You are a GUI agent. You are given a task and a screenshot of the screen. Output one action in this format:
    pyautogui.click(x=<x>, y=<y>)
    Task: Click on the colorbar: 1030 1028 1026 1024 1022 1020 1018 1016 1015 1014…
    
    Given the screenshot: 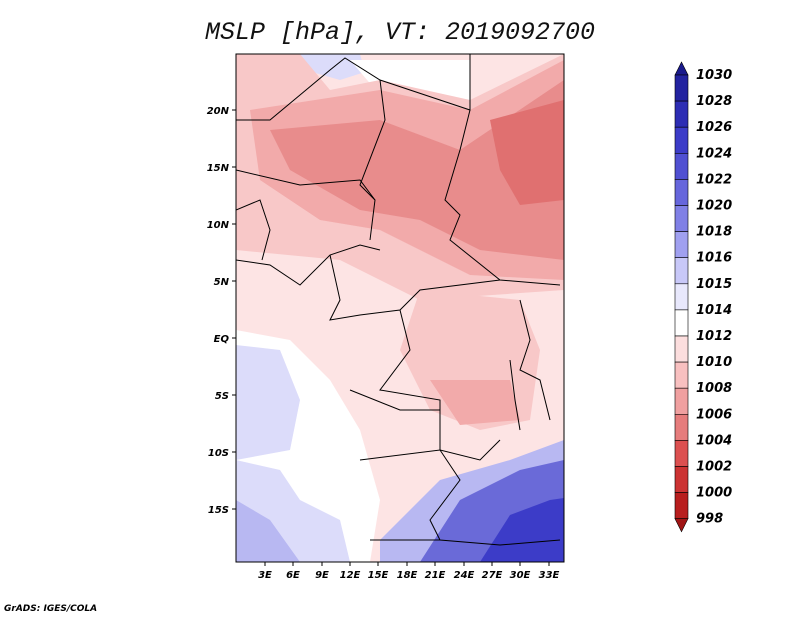 What is the action you would take?
    pyautogui.click(x=703, y=297)
    